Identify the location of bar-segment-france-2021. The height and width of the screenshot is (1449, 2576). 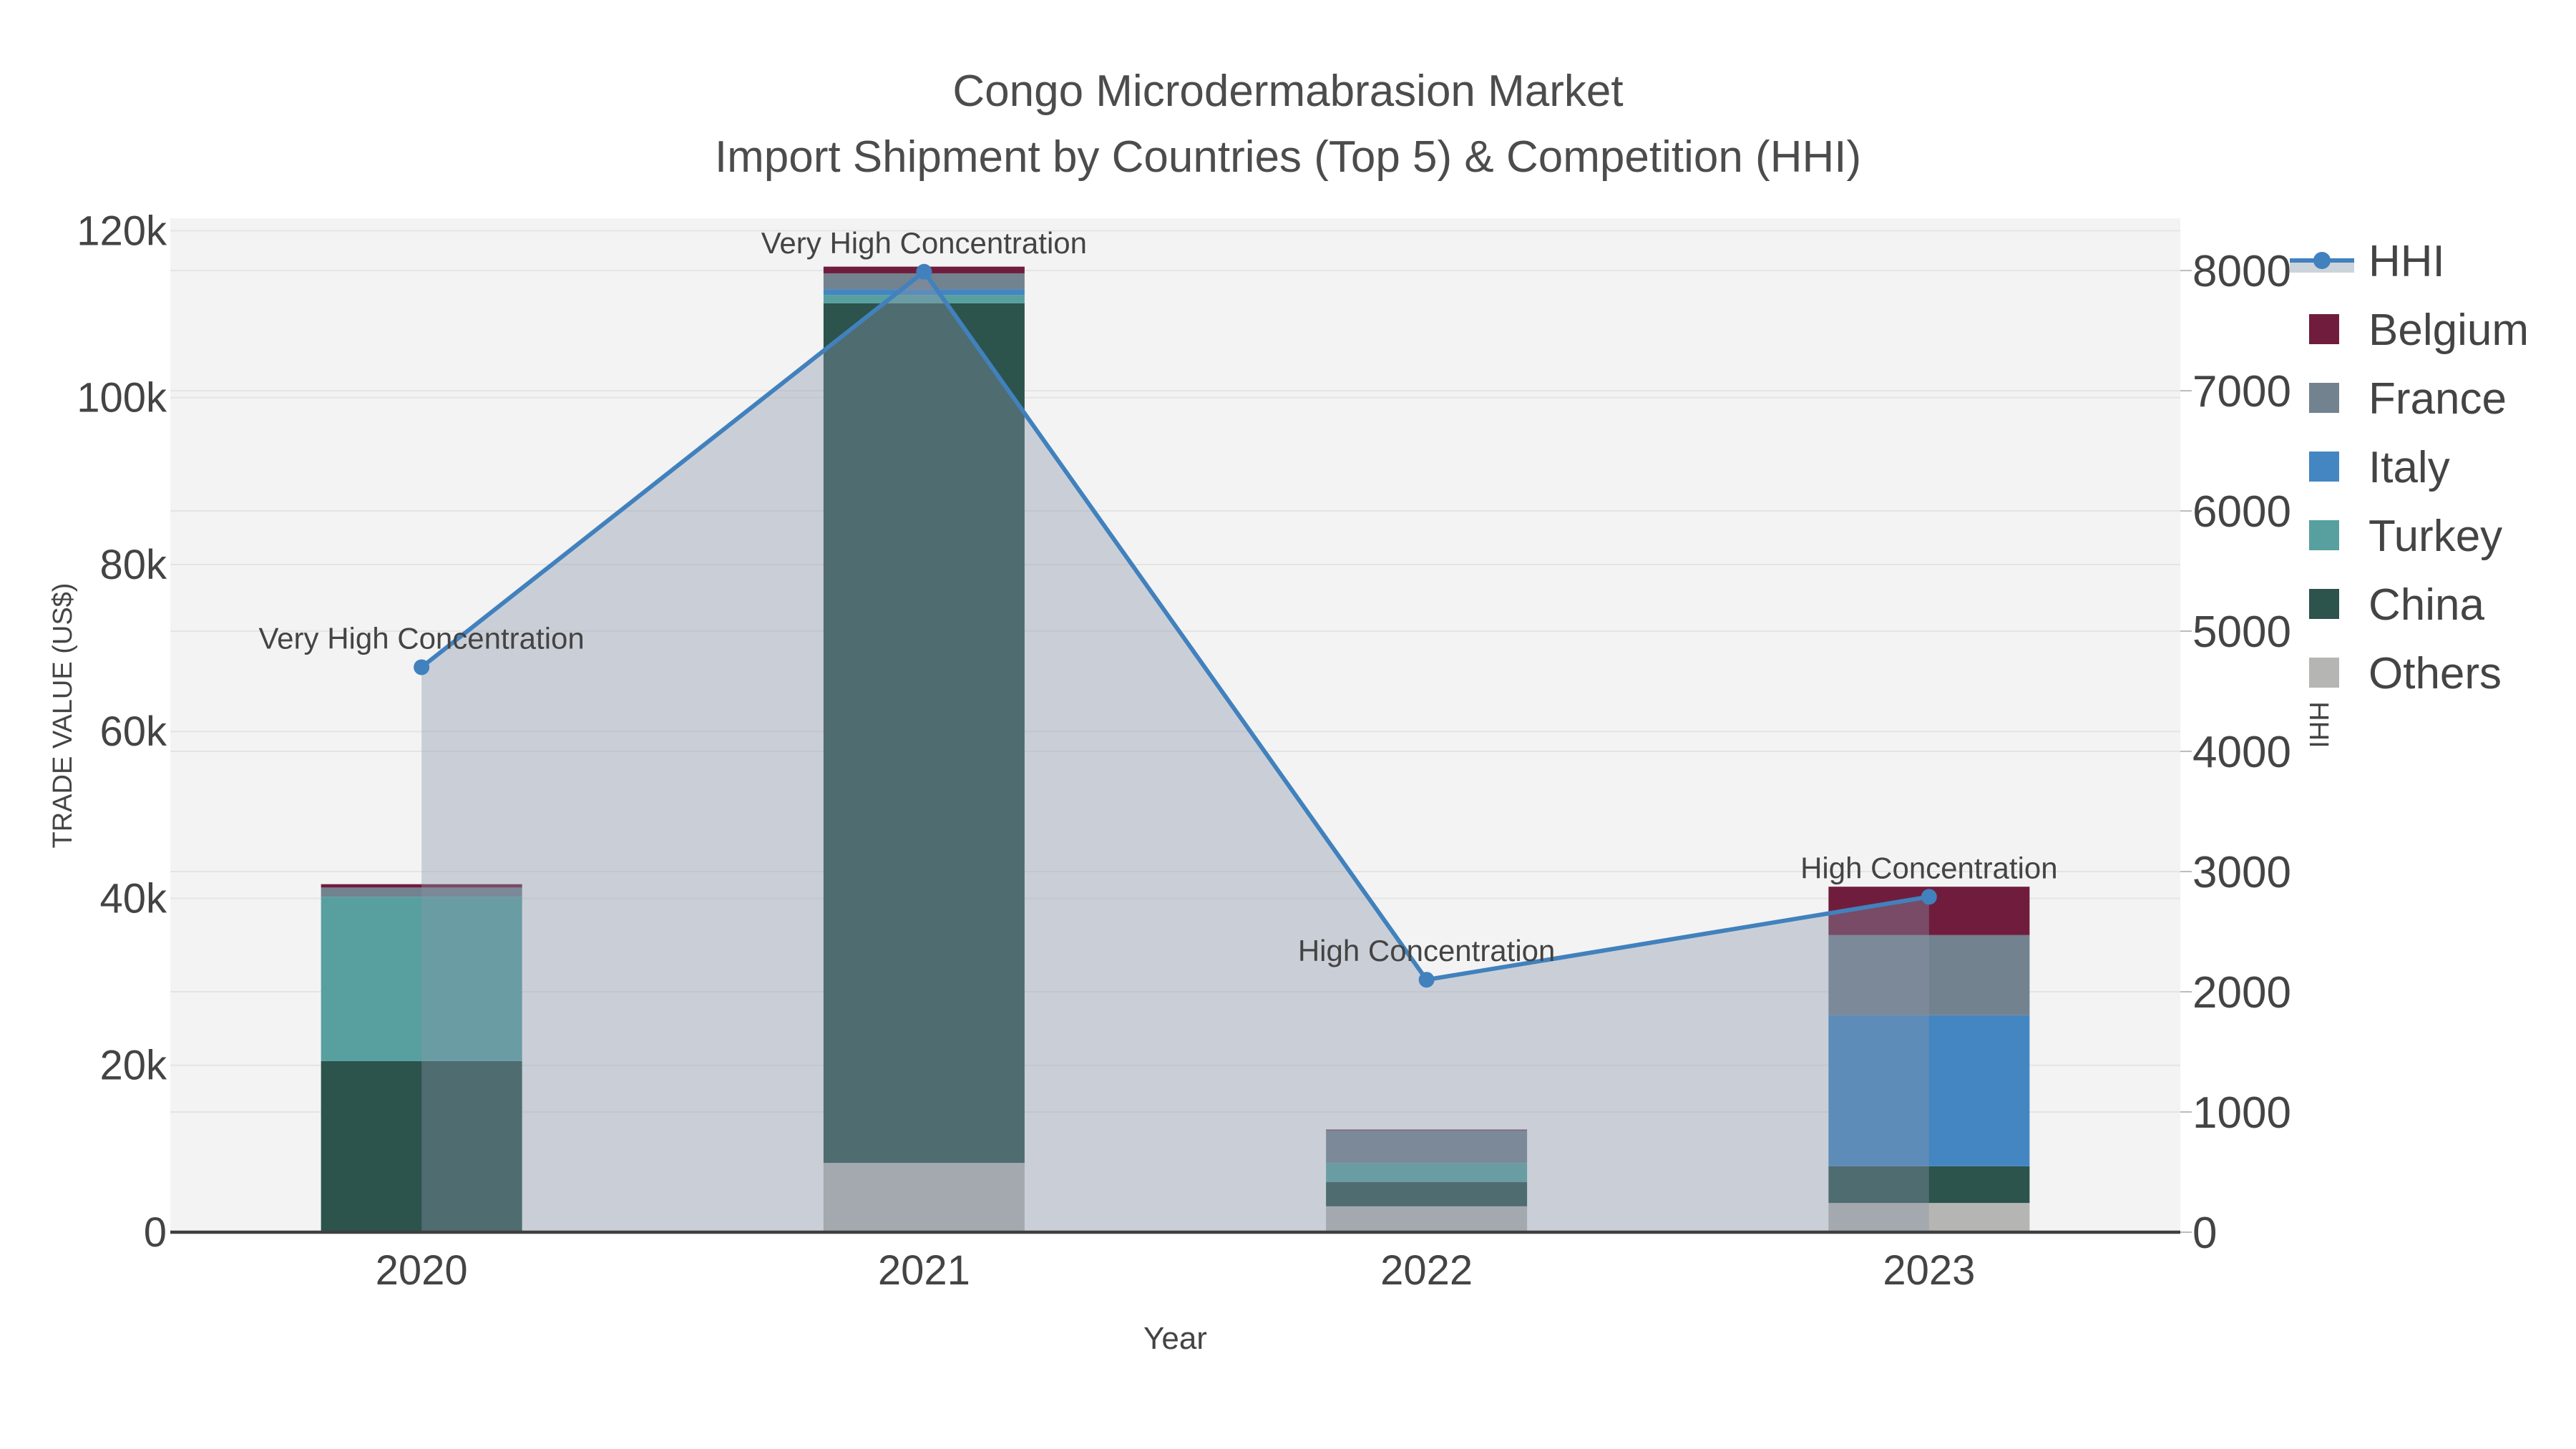
(924, 281).